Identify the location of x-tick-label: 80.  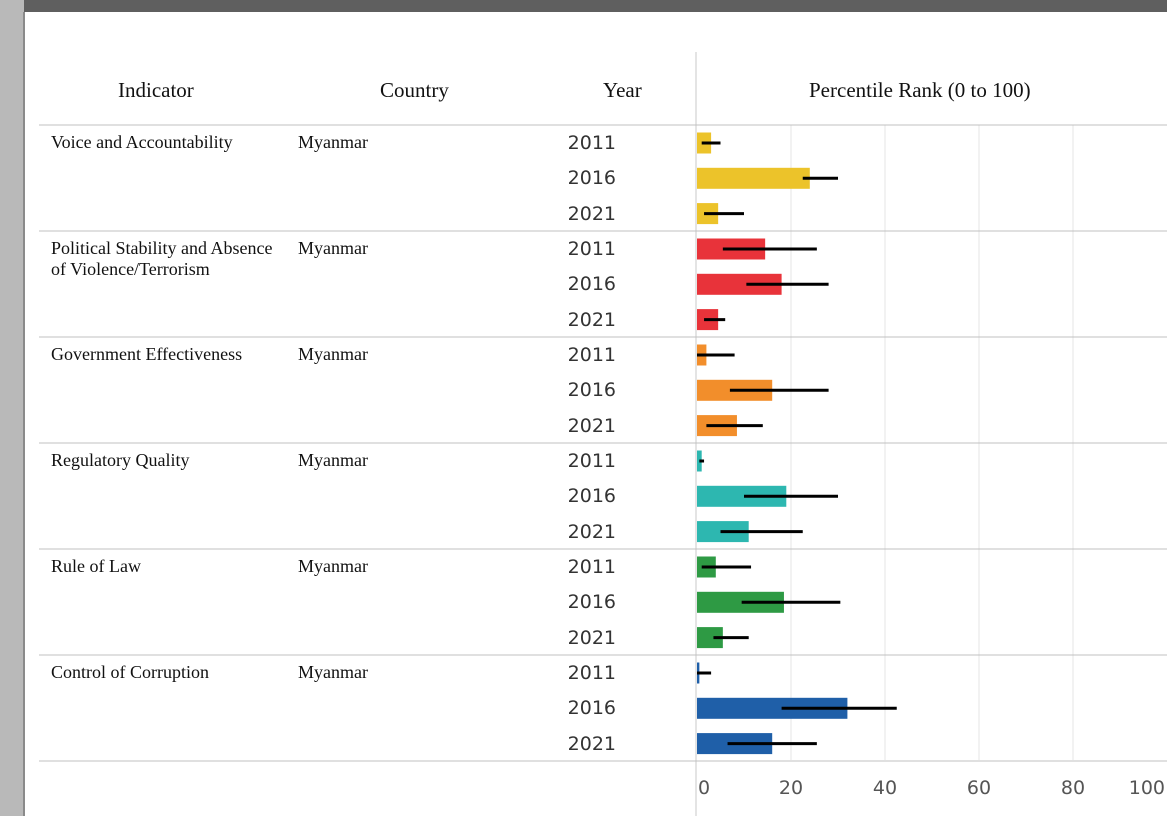
(1073, 788).